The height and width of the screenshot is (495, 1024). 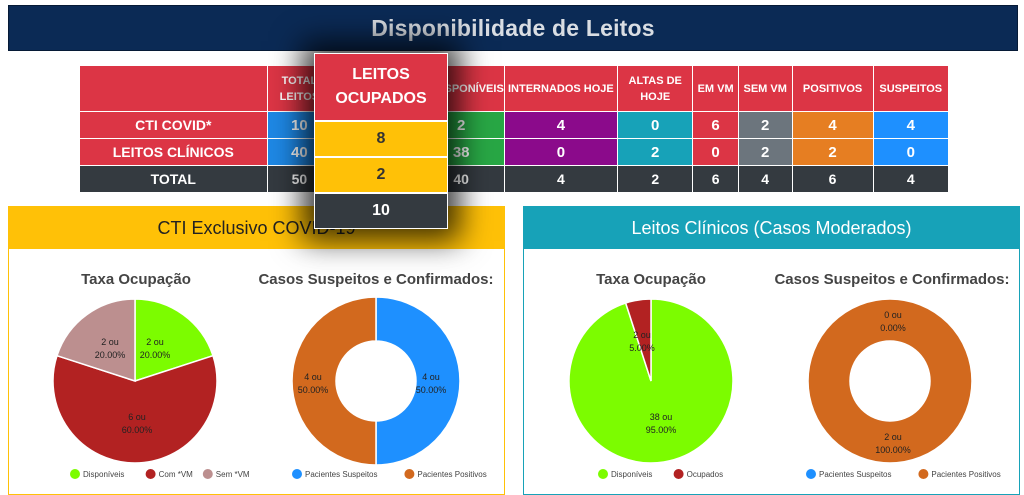 I want to click on header-positivos: POSITIVOS, so click(x=832, y=88).